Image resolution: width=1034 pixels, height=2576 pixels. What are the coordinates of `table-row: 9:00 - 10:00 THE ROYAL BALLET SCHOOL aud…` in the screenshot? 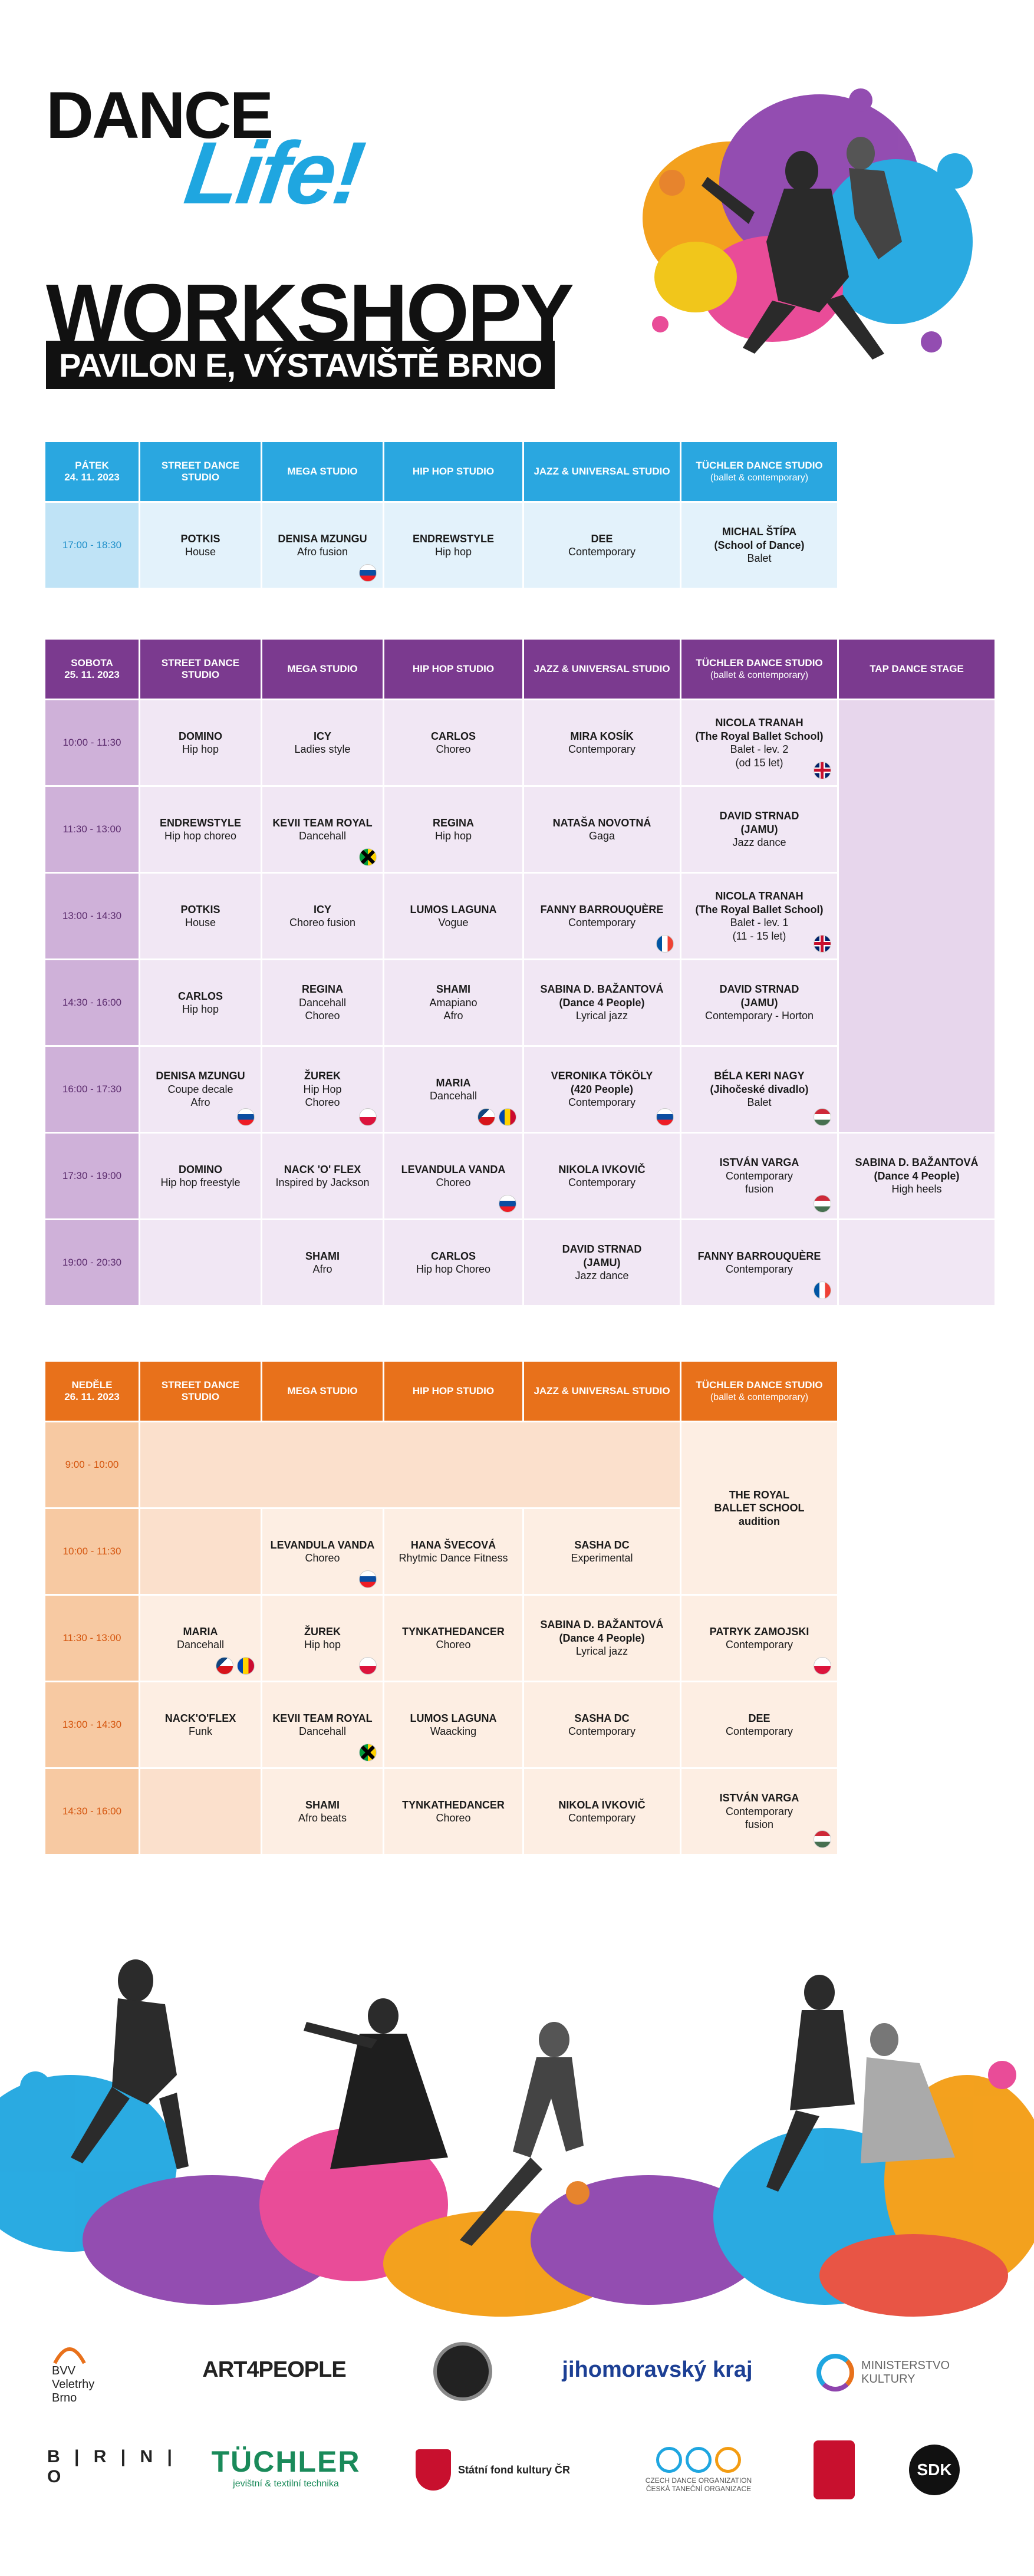 It's located at (441, 1508).